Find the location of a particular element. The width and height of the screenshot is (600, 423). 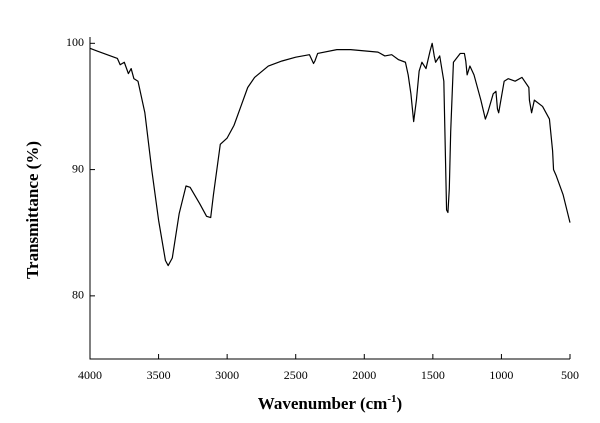

x-axis-title-text: Wavenumber (cm is located at coordinates (323, 403).